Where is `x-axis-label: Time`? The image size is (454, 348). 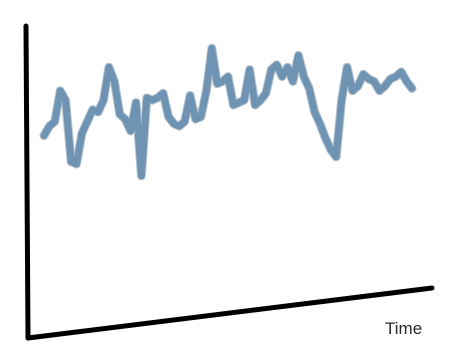
x-axis-label: Time is located at coordinates (403, 328).